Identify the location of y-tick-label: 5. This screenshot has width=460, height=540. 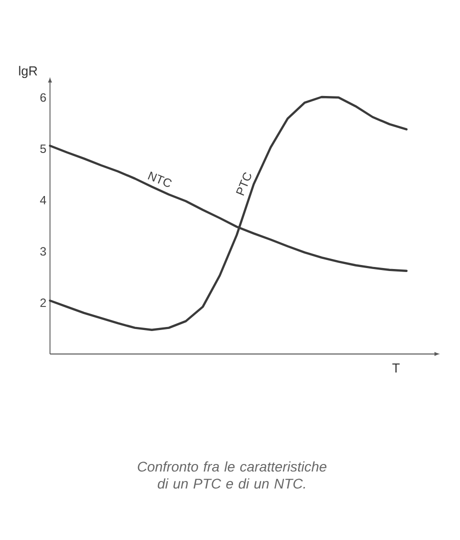
(43, 148).